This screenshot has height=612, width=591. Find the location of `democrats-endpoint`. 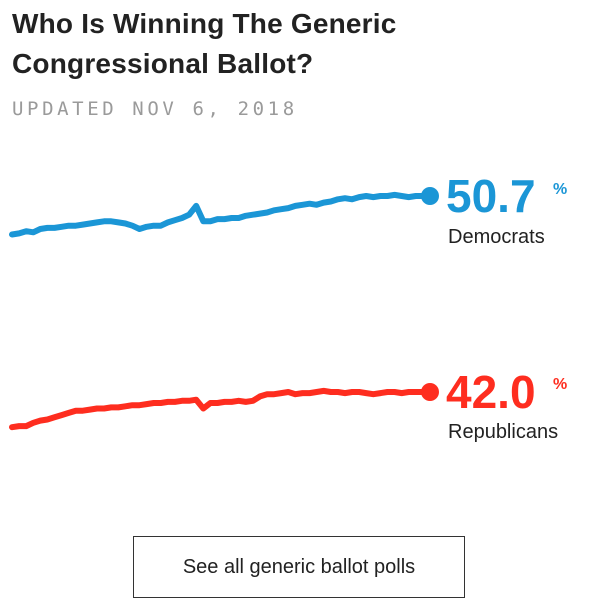

democrats-endpoint is located at coordinates (430, 196).